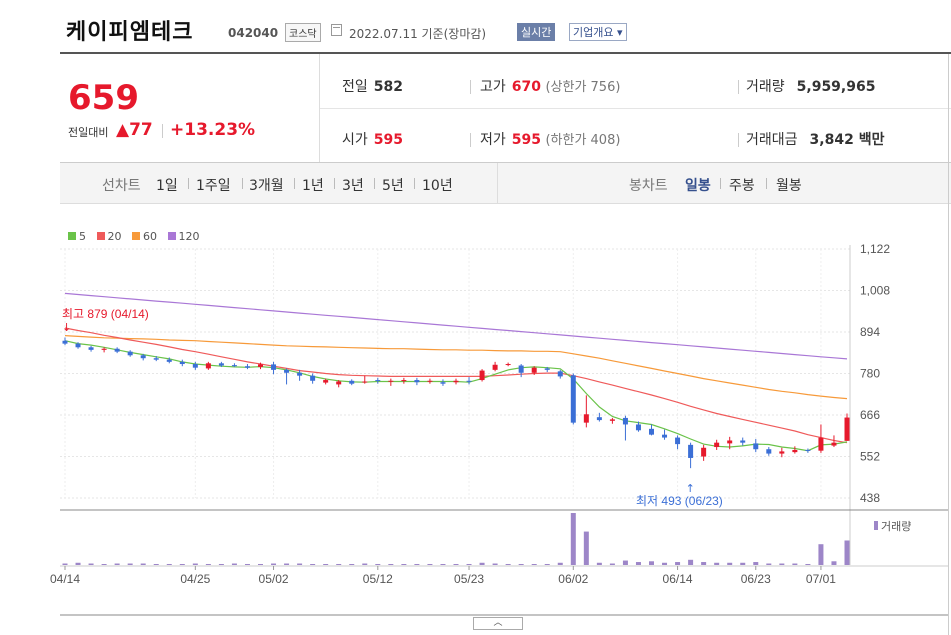 The image size is (951, 635). What do you see at coordinates (648, 186) in the screenshot?
I see `candle-chart-label: 봉차트` at bounding box center [648, 186].